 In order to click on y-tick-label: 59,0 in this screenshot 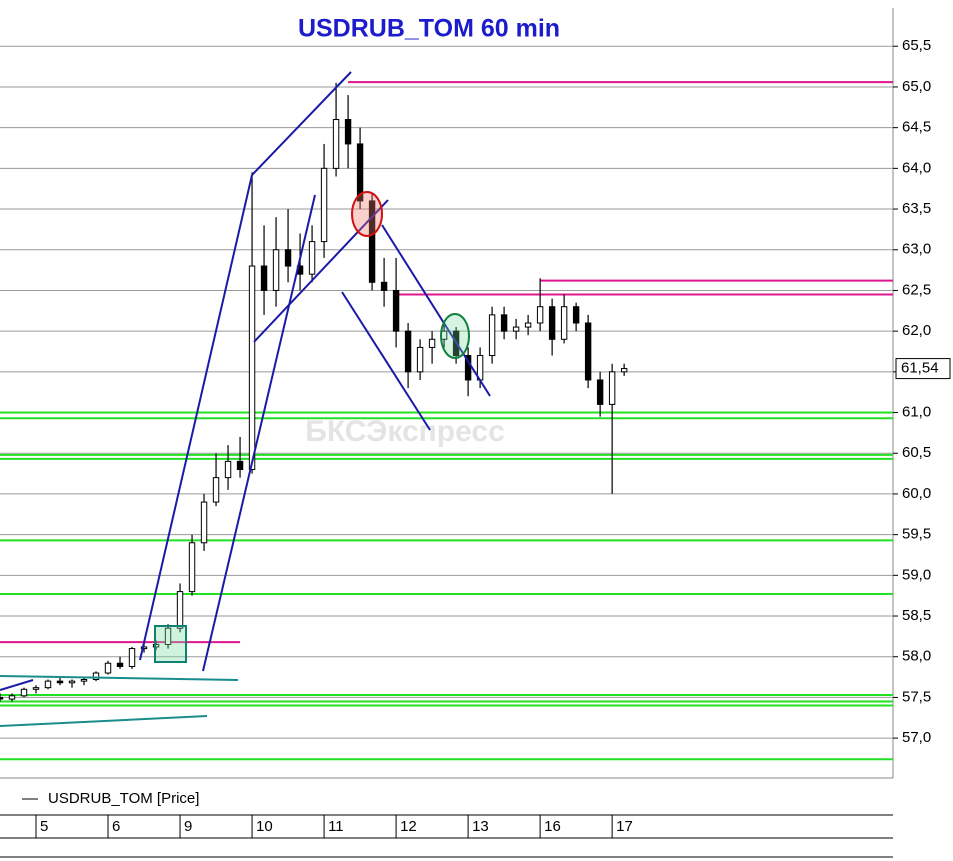, I will do `click(916, 574)`.